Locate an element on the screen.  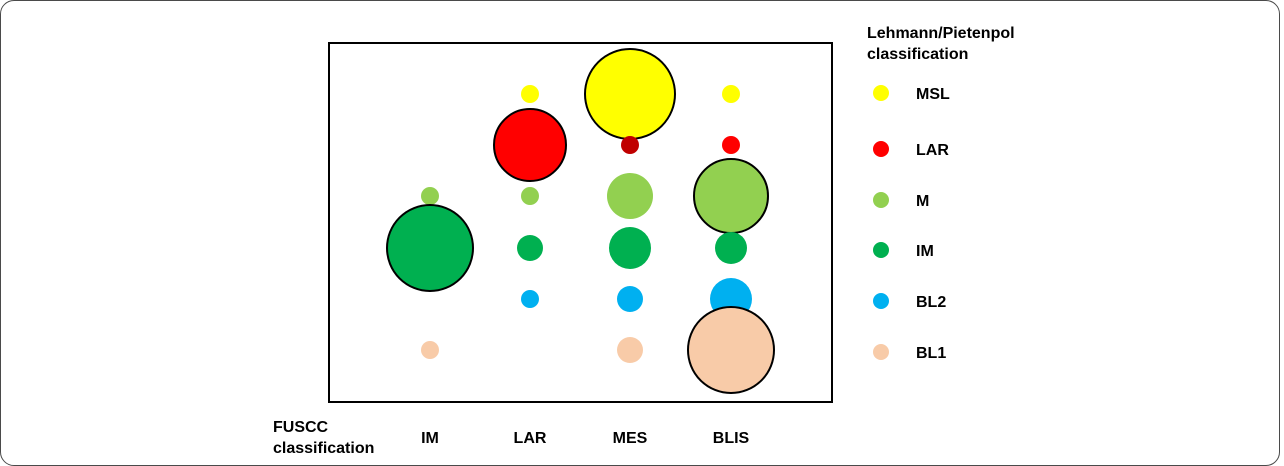
bubble-mes-bl1 is located at coordinates (630, 350).